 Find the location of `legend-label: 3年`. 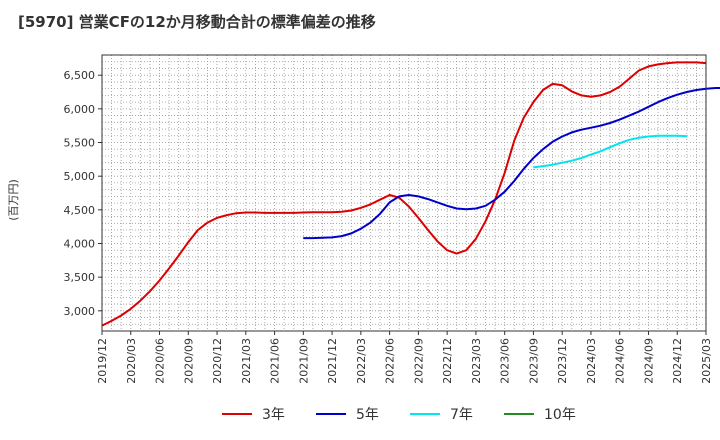

legend-label: 3年 is located at coordinates (273, 415).